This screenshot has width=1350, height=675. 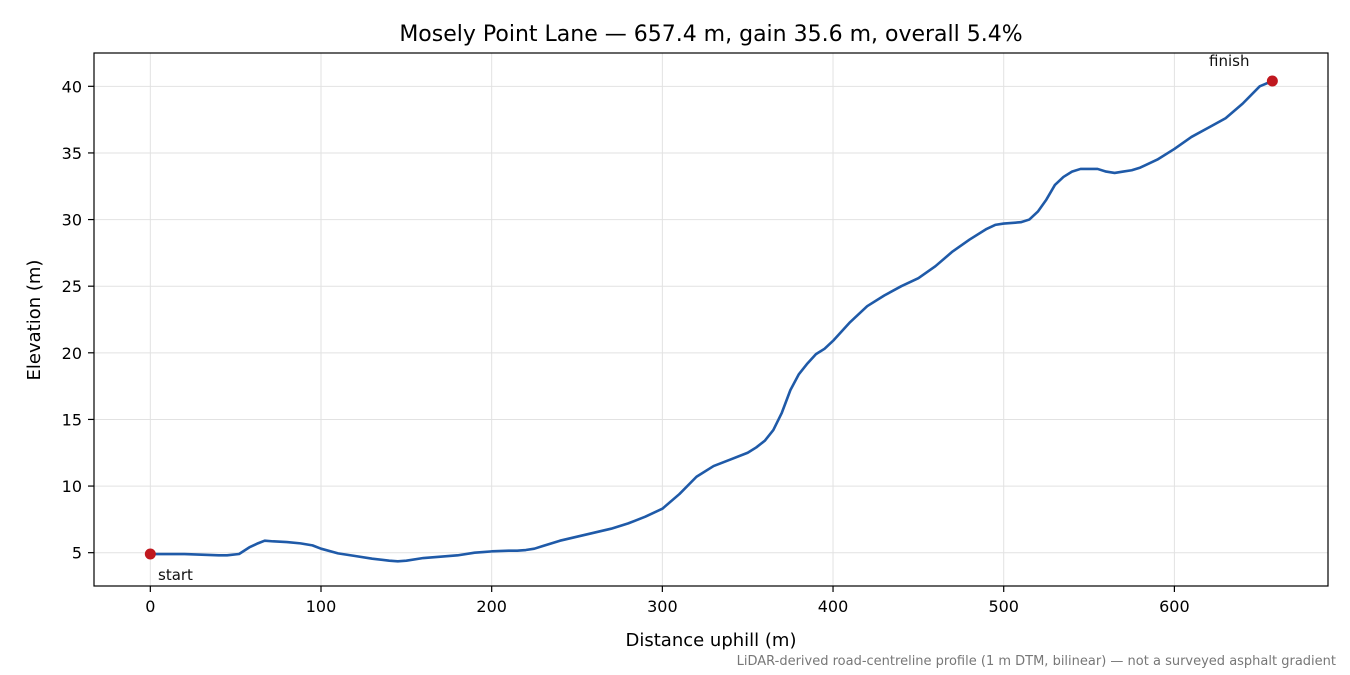 I want to click on y-tick-label: 15, so click(x=72, y=419).